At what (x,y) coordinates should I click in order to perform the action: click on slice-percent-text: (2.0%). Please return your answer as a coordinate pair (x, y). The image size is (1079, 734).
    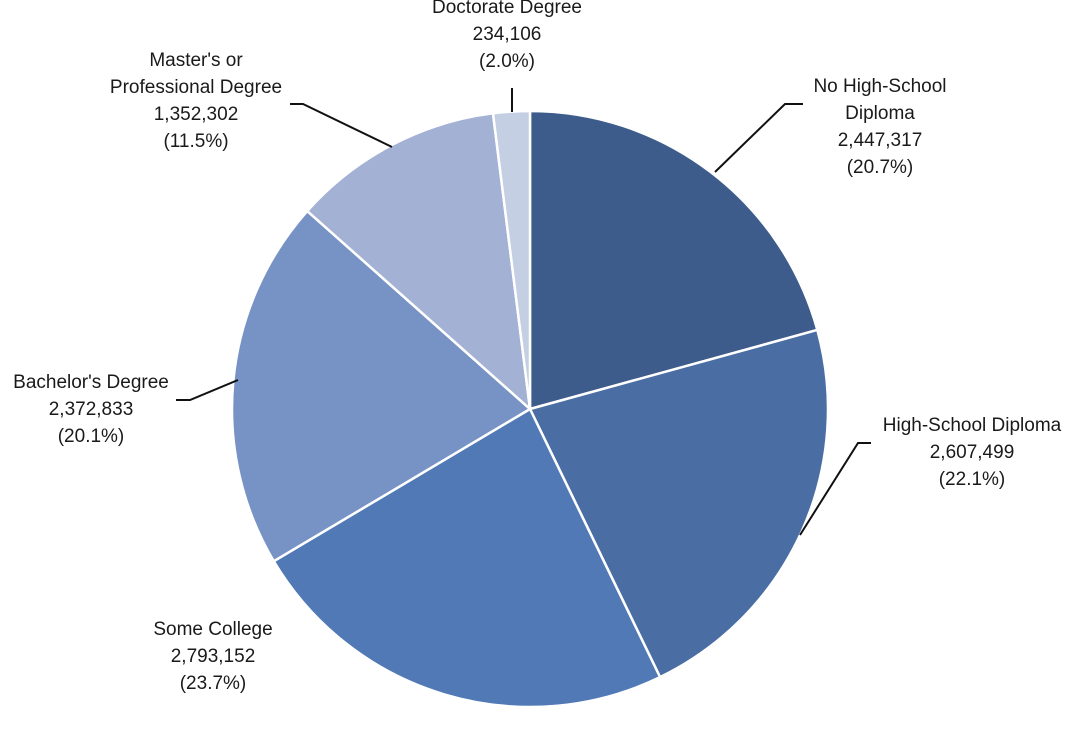
    Looking at the image, I should click on (507, 61).